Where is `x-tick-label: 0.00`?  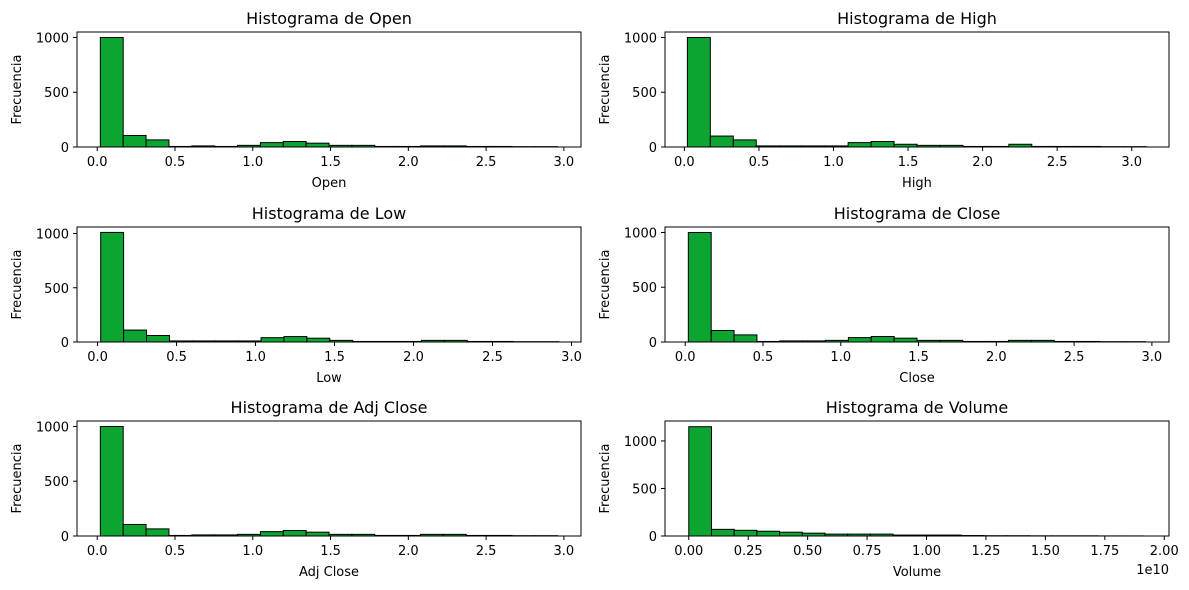 x-tick-label: 0.00 is located at coordinates (688, 551).